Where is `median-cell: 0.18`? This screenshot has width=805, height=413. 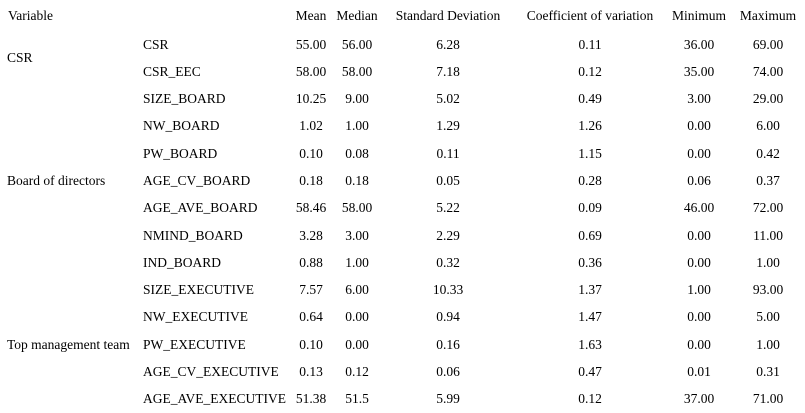 median-cell: 0.18 is located at coordinates (357, 181).